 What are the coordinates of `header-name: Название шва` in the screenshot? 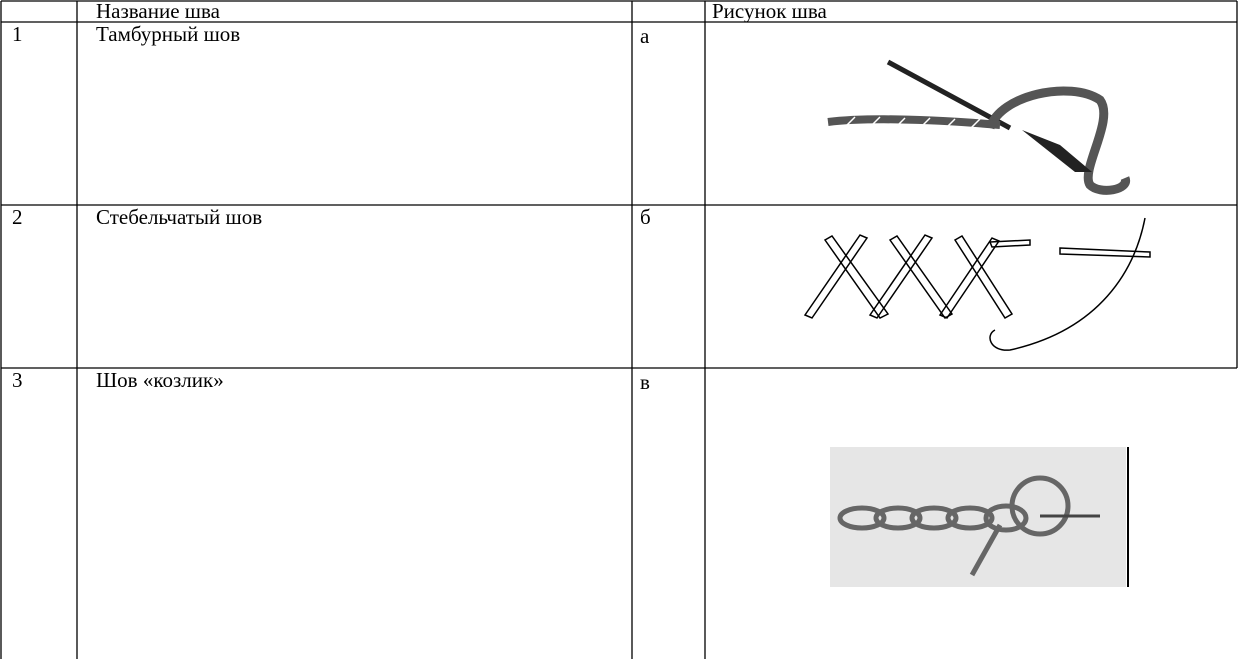 It's located at (158, 11).